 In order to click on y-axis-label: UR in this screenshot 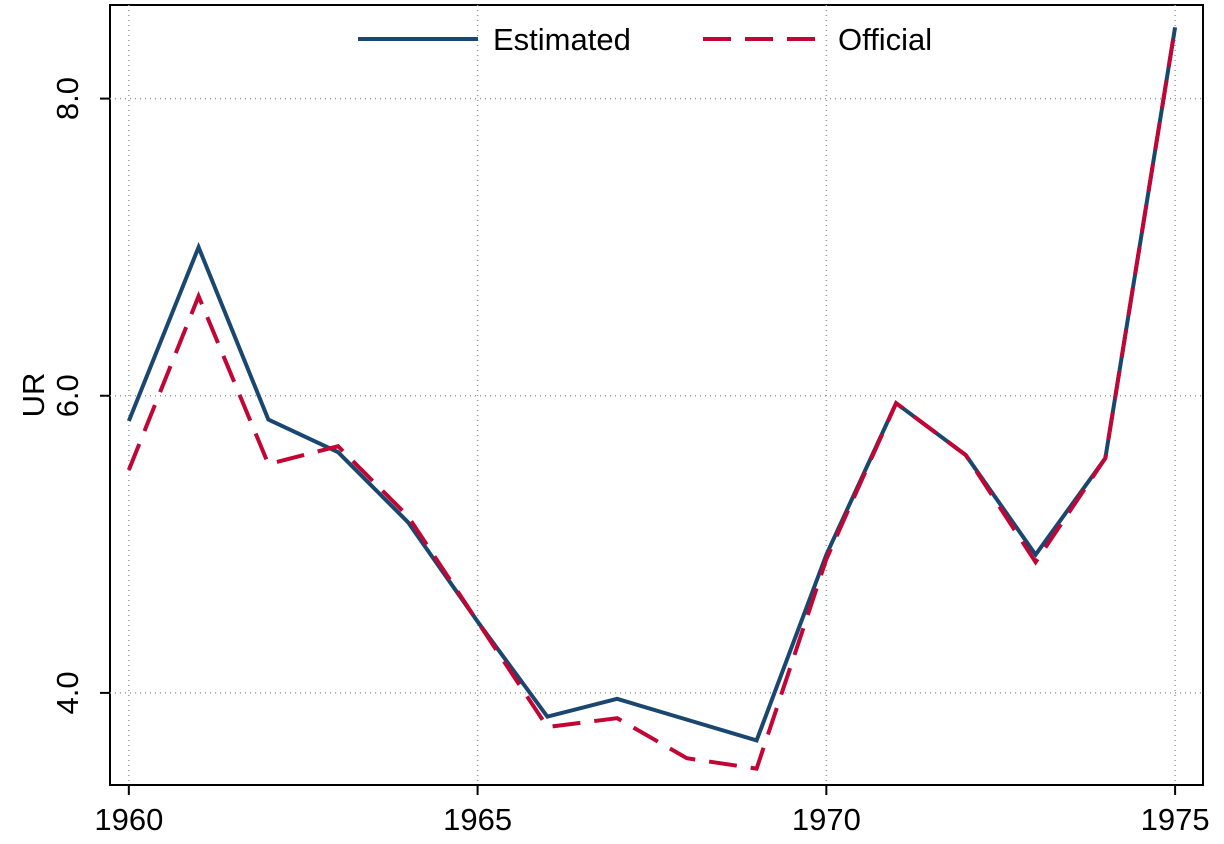, I will do `click(33, 395)`.